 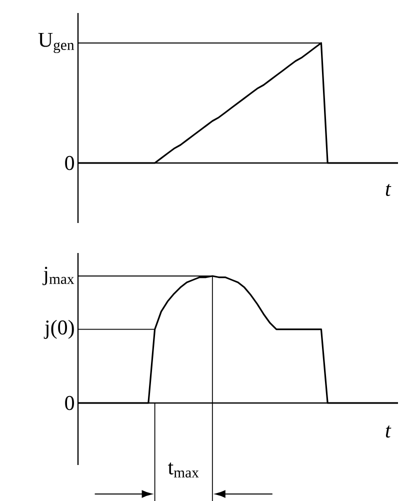 What do you see at coordinates (56, 43) in the screenshot?
I see `ref-line-label: U$_{gen}$` at bounding box center [56, 43].